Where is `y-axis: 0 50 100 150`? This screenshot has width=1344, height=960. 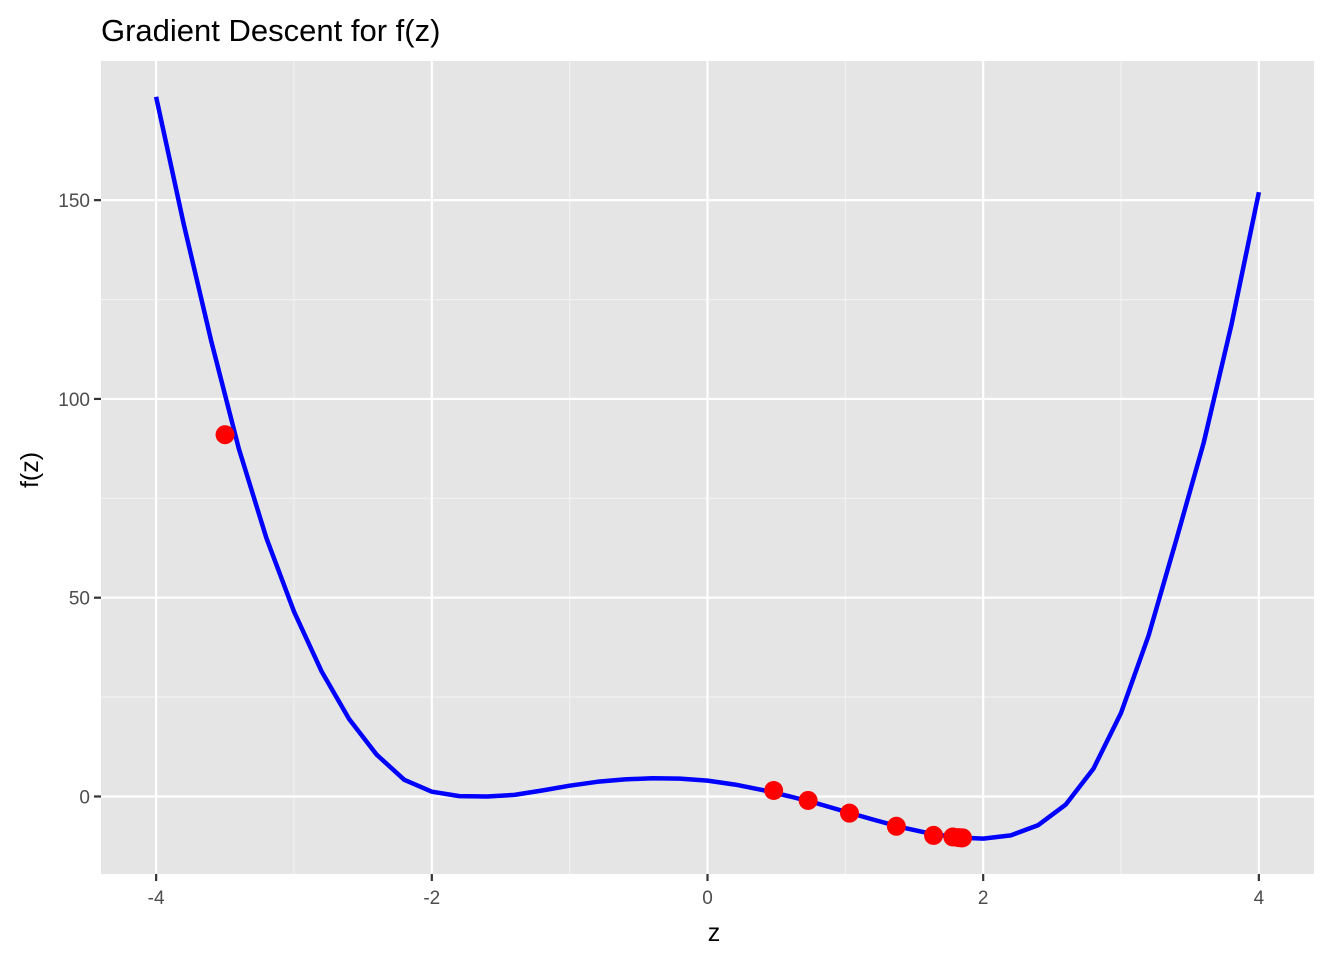
y-axis: 0 50 100 150 is located at coordinates (79, 499).